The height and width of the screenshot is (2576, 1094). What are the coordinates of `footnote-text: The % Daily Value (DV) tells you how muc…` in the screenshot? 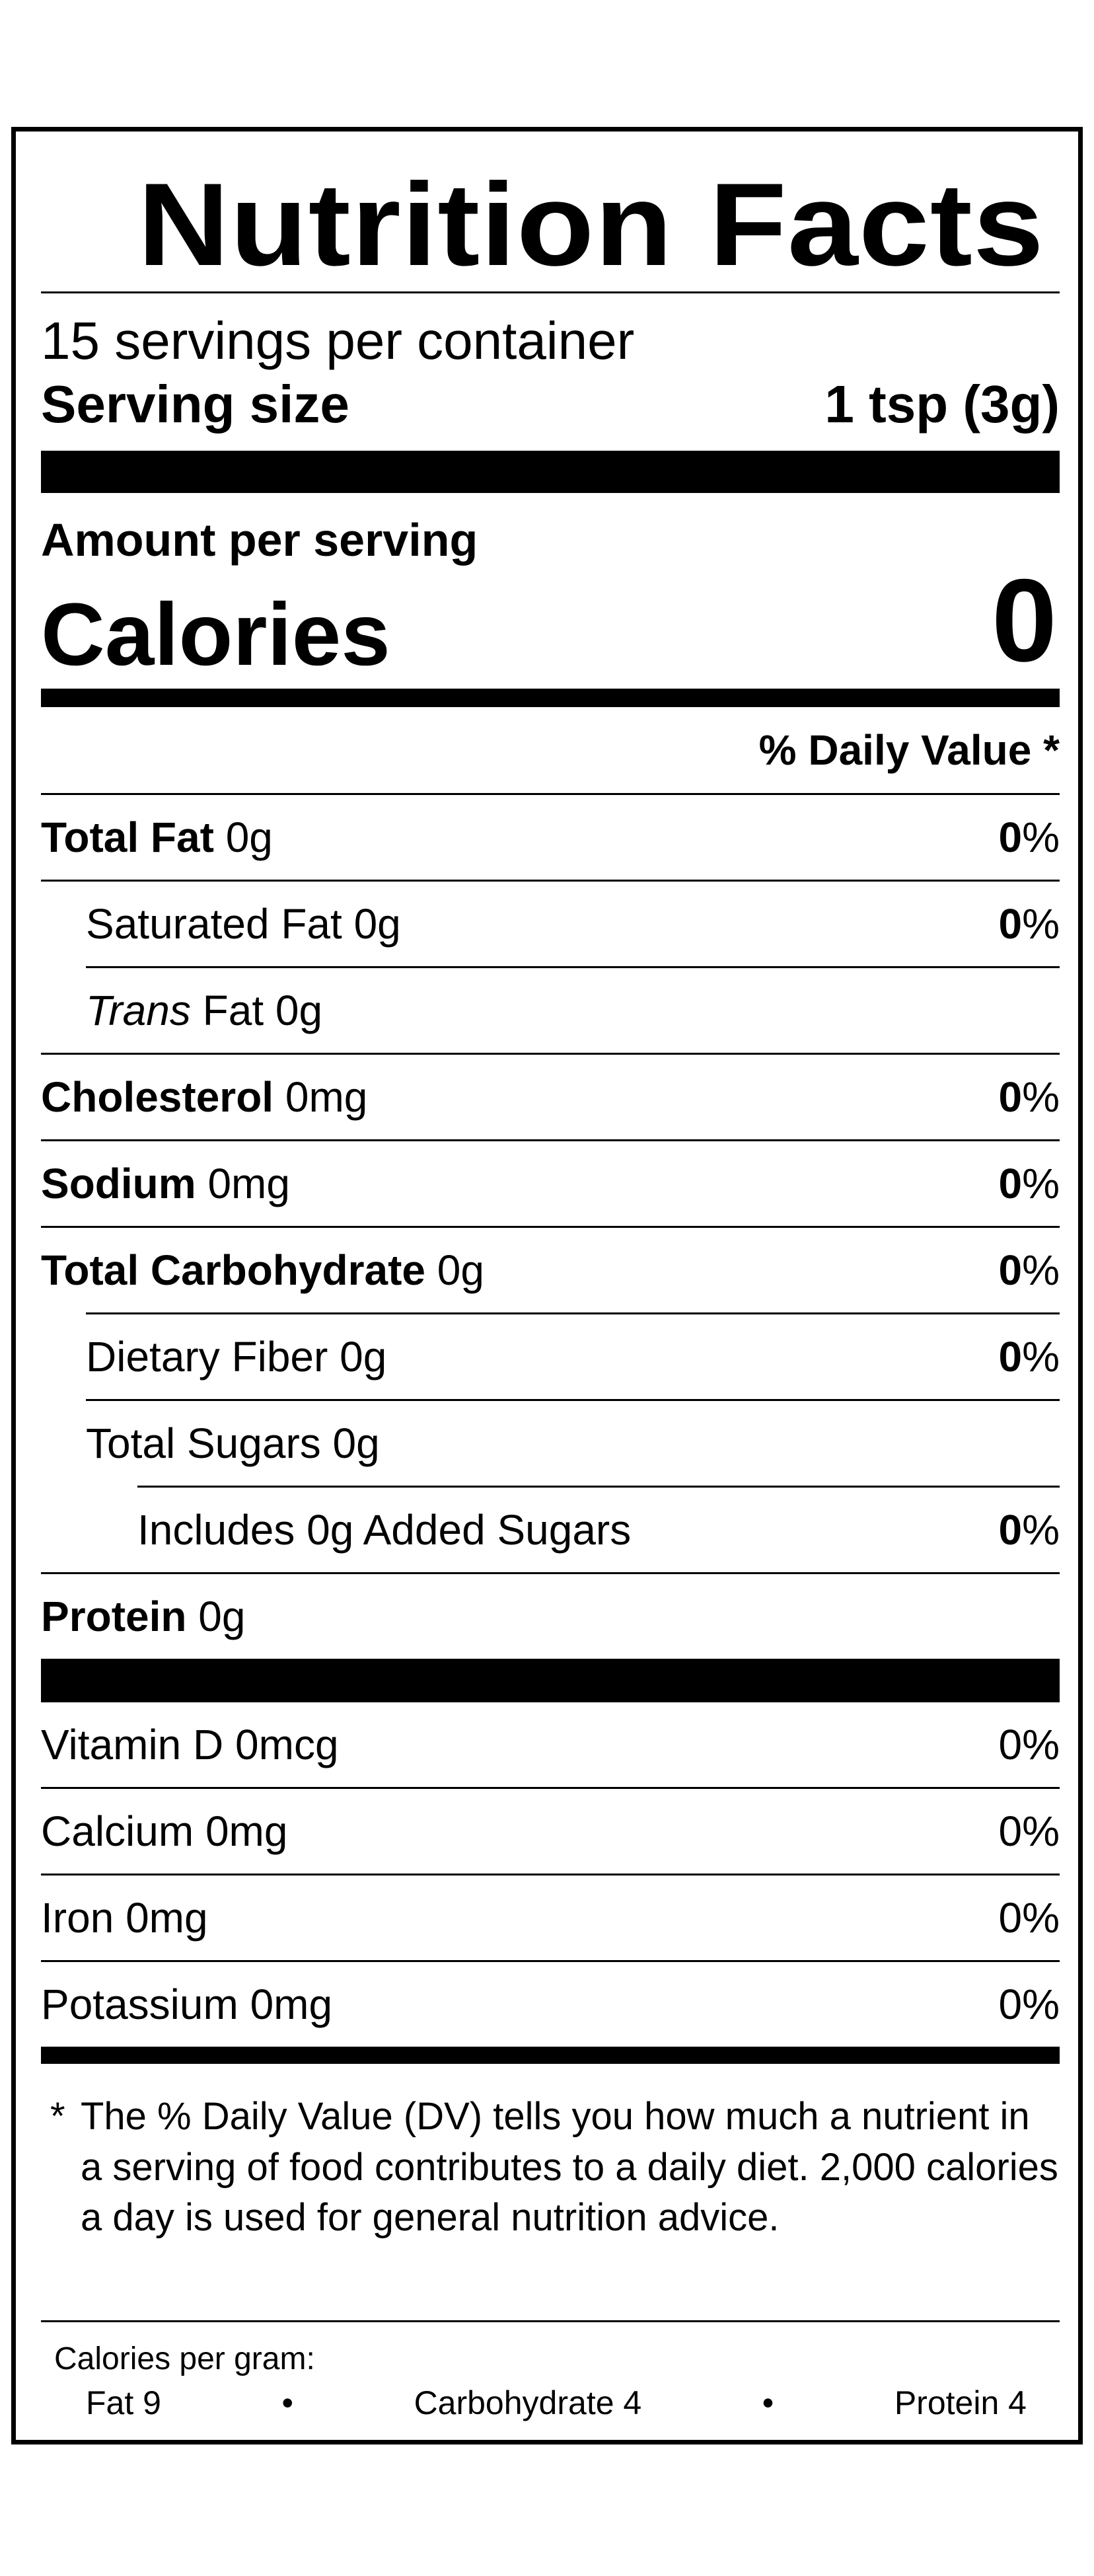 It's located at (569, 2167).